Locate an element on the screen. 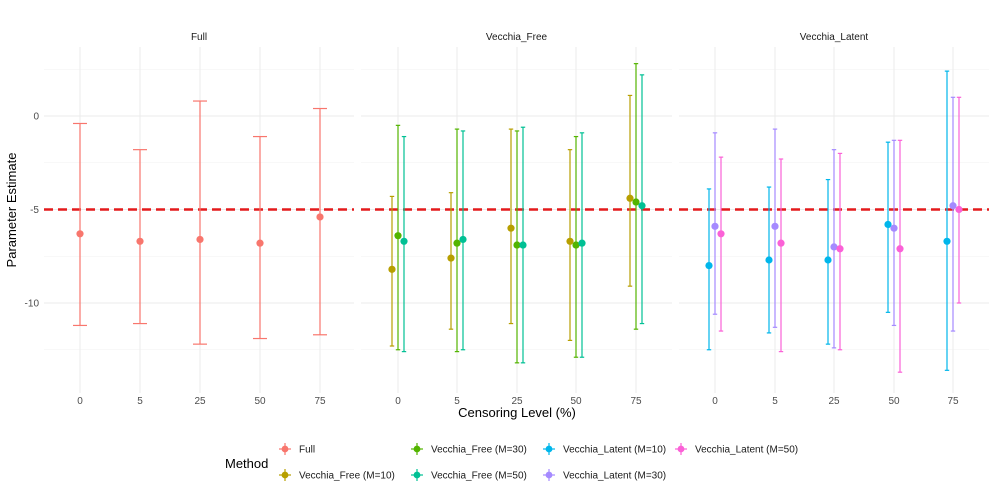 The height and width of the screenshot is (498, 997). legend-item-free30: Vecchia_Free (M=30) is located at coordinates (469, 449).